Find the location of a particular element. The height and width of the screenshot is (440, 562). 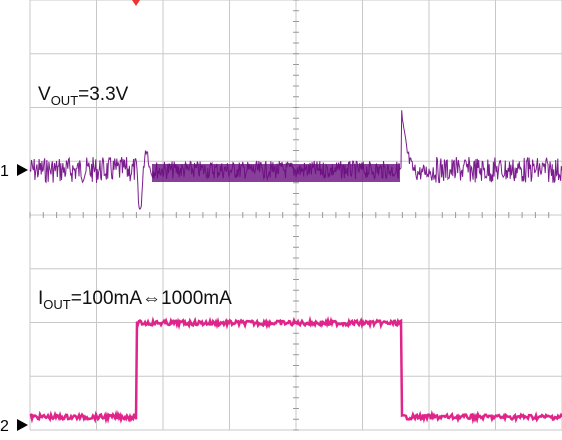

trigger-marker is located at coordinates (136, 3).